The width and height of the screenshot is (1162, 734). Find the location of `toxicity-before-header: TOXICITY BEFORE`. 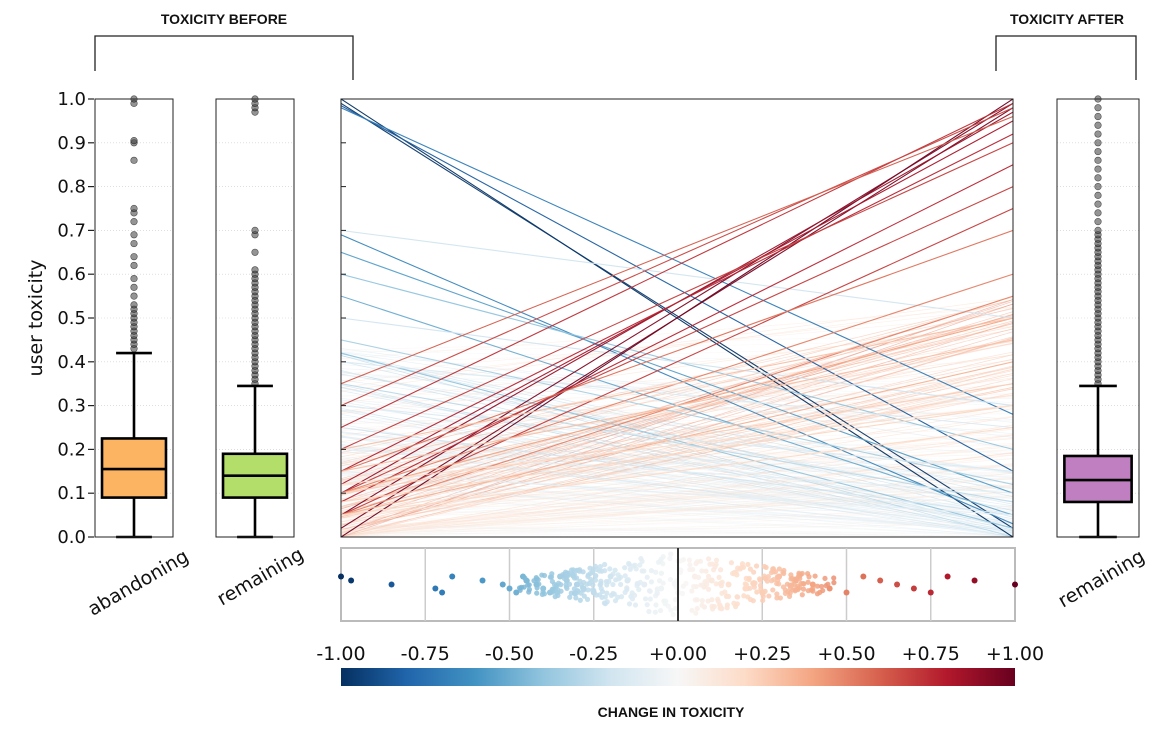

toxicity-before-header: TOXICITY BEFORE is located at coordinates (224, 19).